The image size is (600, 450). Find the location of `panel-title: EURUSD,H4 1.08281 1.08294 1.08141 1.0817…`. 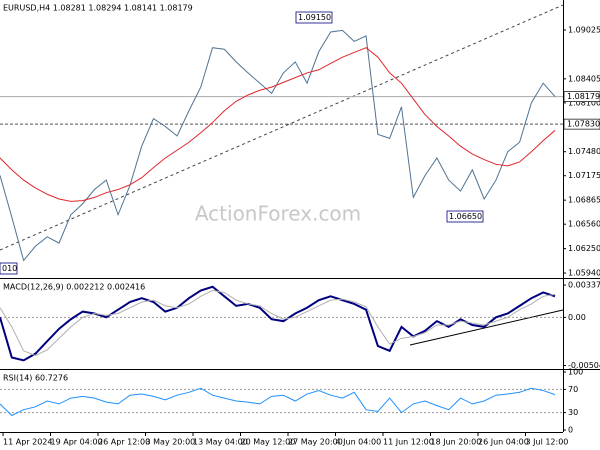

panel-title: EURUSD,H4 1.08281 1.08294 1.08141 1.0817… is located at coordinates (98, 8).